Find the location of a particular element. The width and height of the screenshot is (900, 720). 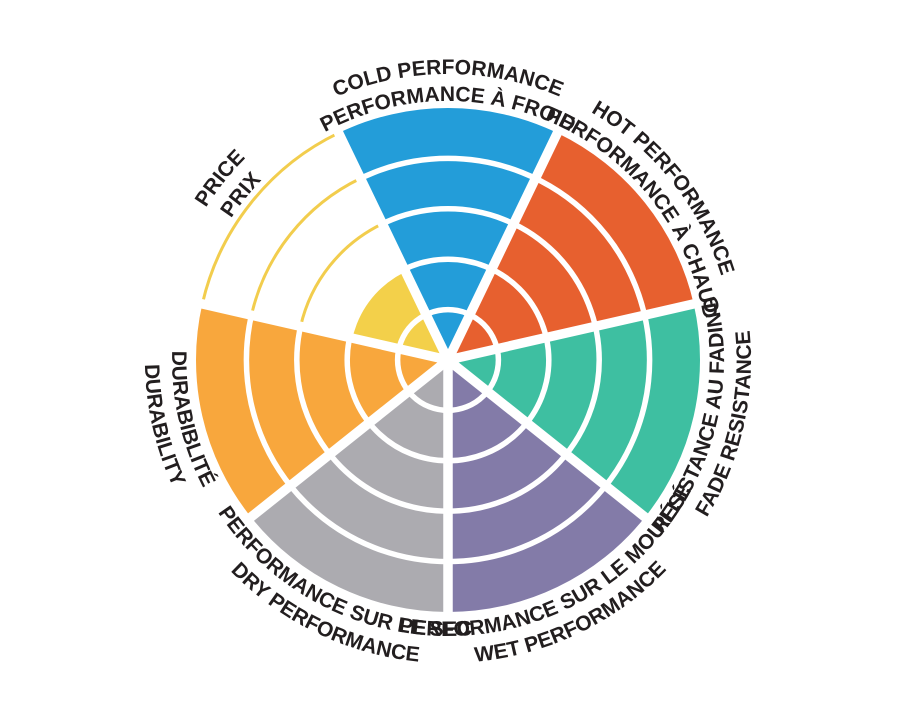

wedge-fade-resistance is located at coordinates (576, 410).